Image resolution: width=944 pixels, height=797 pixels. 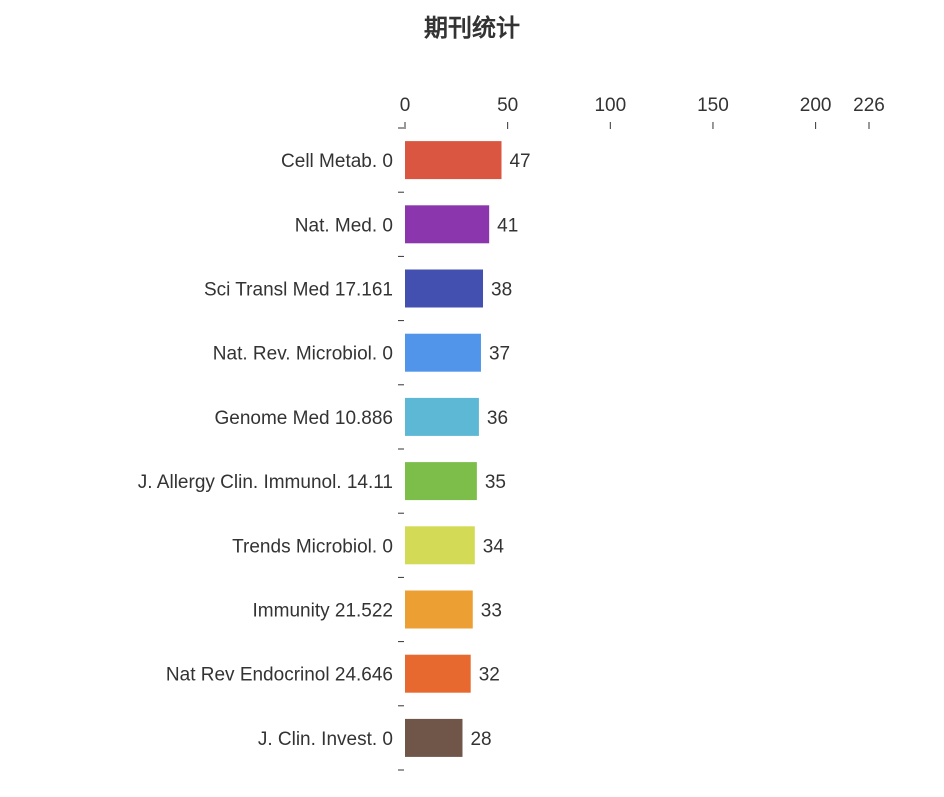 I want to click on category-label: Nat. Rev. Microbiol. 0, so click(x=303, y=354).